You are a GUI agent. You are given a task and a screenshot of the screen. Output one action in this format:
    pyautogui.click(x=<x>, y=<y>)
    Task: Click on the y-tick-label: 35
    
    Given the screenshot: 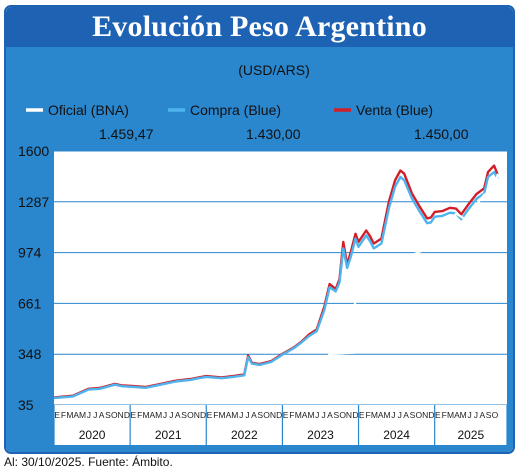 What is the action you would take?
    pyautogui.click(x=26, y=405)
    